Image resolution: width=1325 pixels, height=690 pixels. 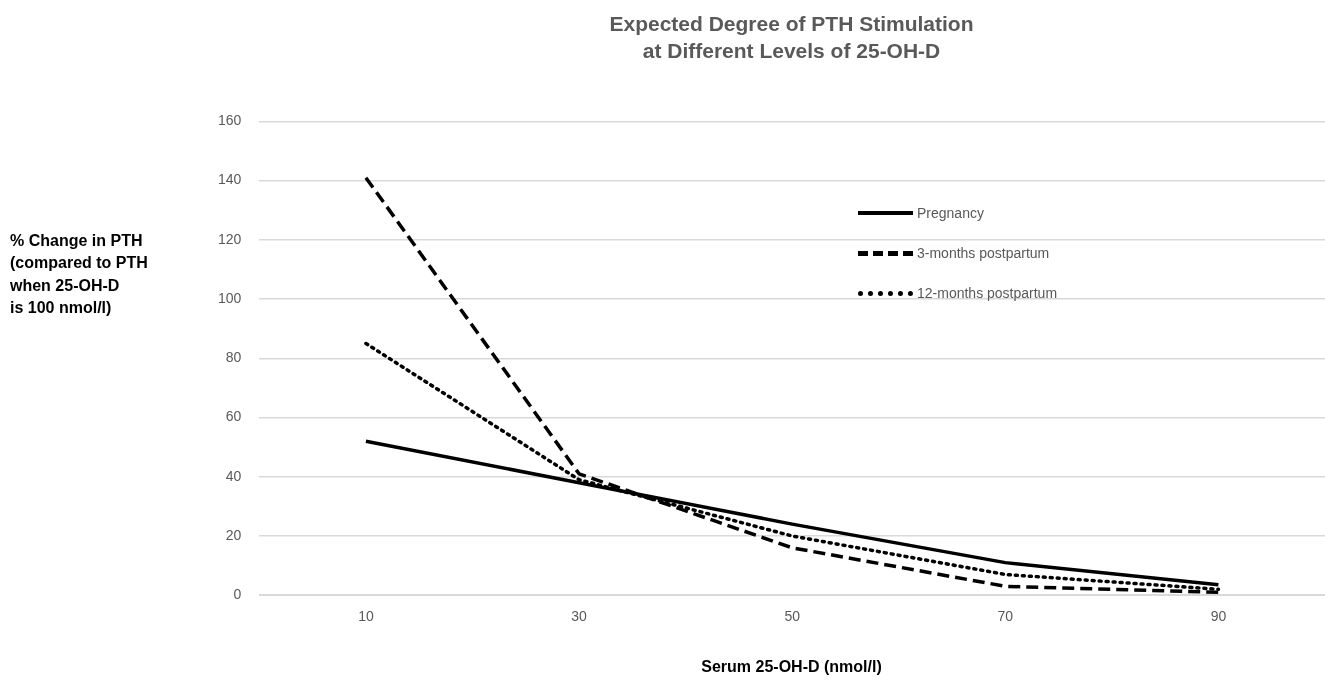 I want to click on y-tick-label: 40, so click(x=233, y=475).